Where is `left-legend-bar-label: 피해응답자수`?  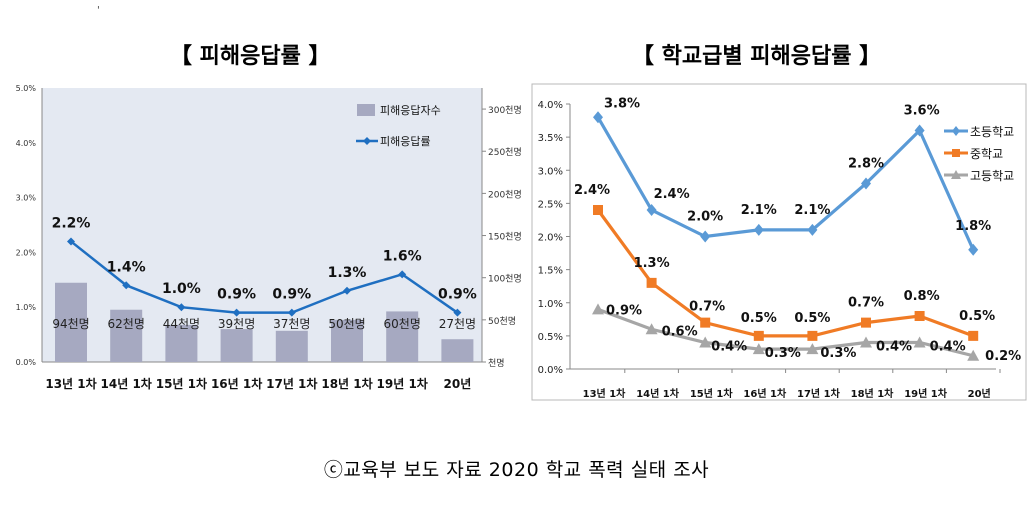
left-legend-bar-label: 피해응답자수 is located at coordinates (410, 110).